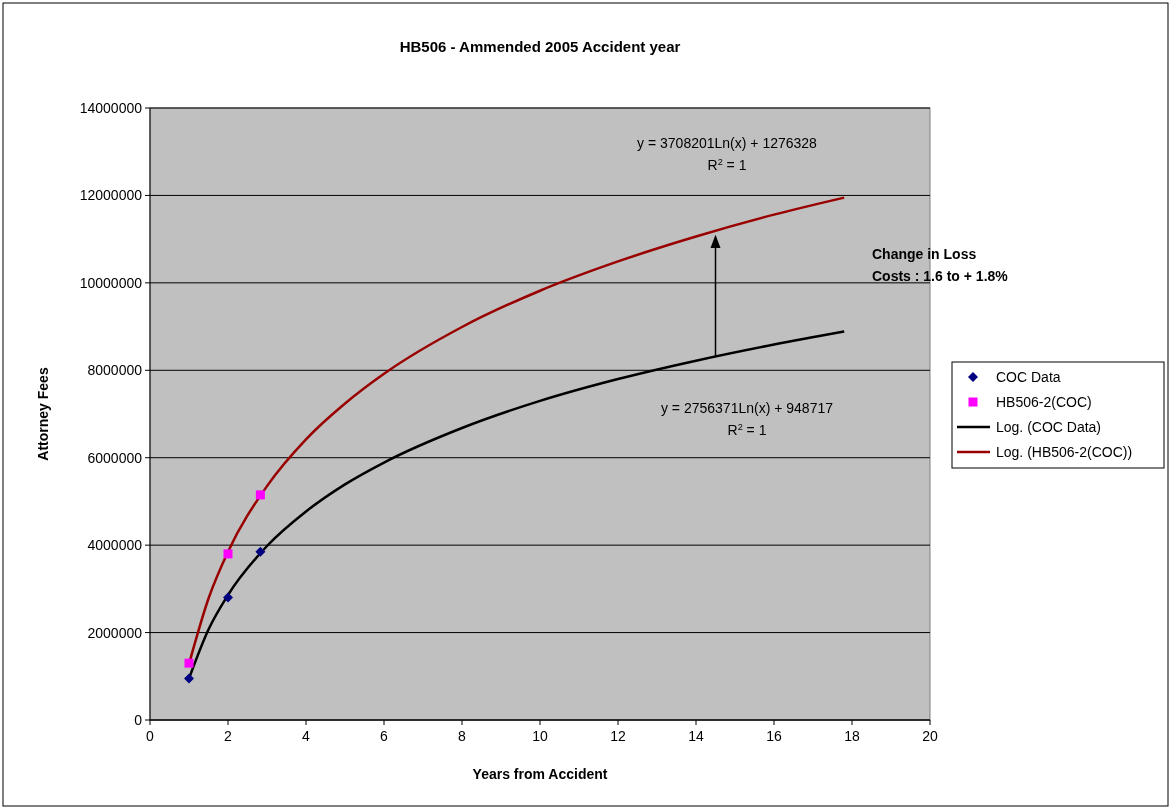 The height and width of the screenshot is (809, 1171). Describe the element at coordinates (930, 736) in the screenshot. I see `x-tick-label: 20` at that location.